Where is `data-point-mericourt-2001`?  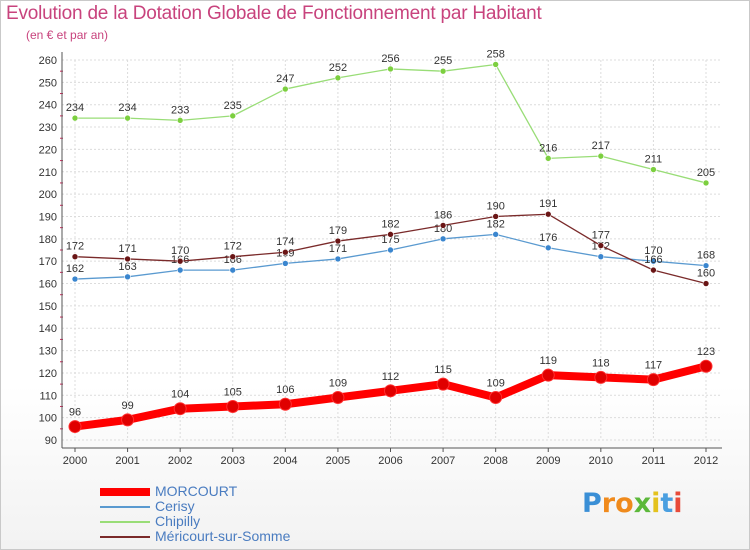 data-point-mericourt-2001 is located at coordinates (127, 259).